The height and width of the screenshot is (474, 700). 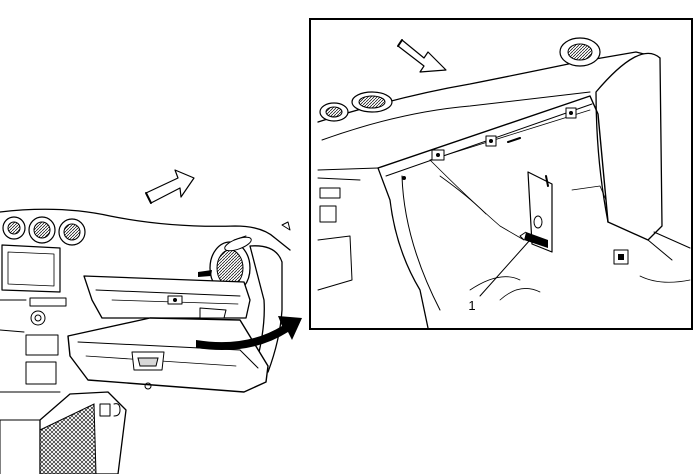 What do you see at coordinates (460, 79) in the screenshot?
I see `inset-air-vents` at bounding box center [460, 79].